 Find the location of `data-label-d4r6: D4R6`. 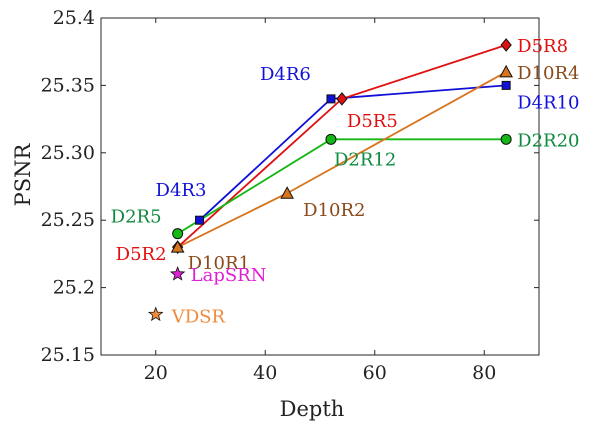

data-label-d4r6: D4R6 is located at coordinates (285, 74).